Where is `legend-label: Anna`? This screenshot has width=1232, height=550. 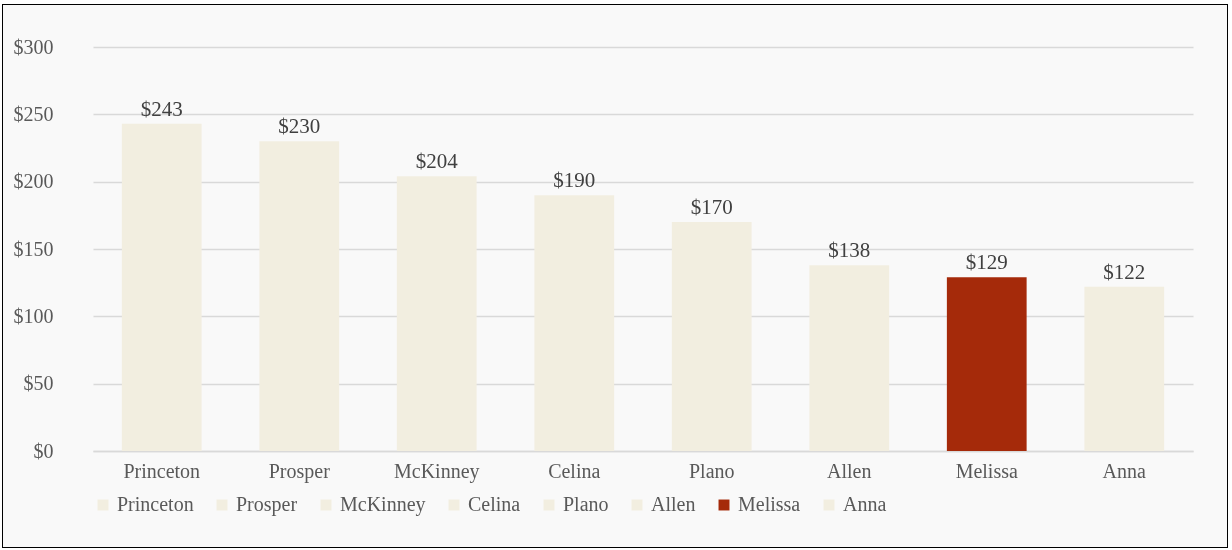 legend-label: Anna is located at coordinates (865, 504).